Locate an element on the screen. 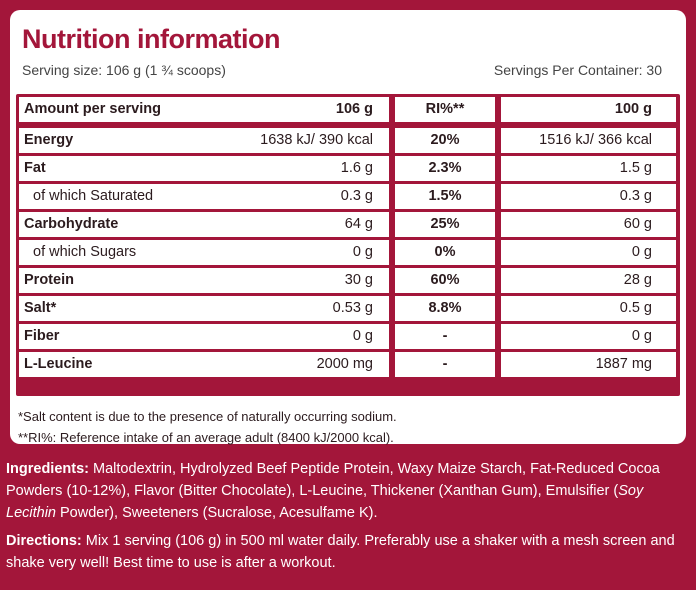  row-label: Carbohydrate is located at coordinates (71, 224).